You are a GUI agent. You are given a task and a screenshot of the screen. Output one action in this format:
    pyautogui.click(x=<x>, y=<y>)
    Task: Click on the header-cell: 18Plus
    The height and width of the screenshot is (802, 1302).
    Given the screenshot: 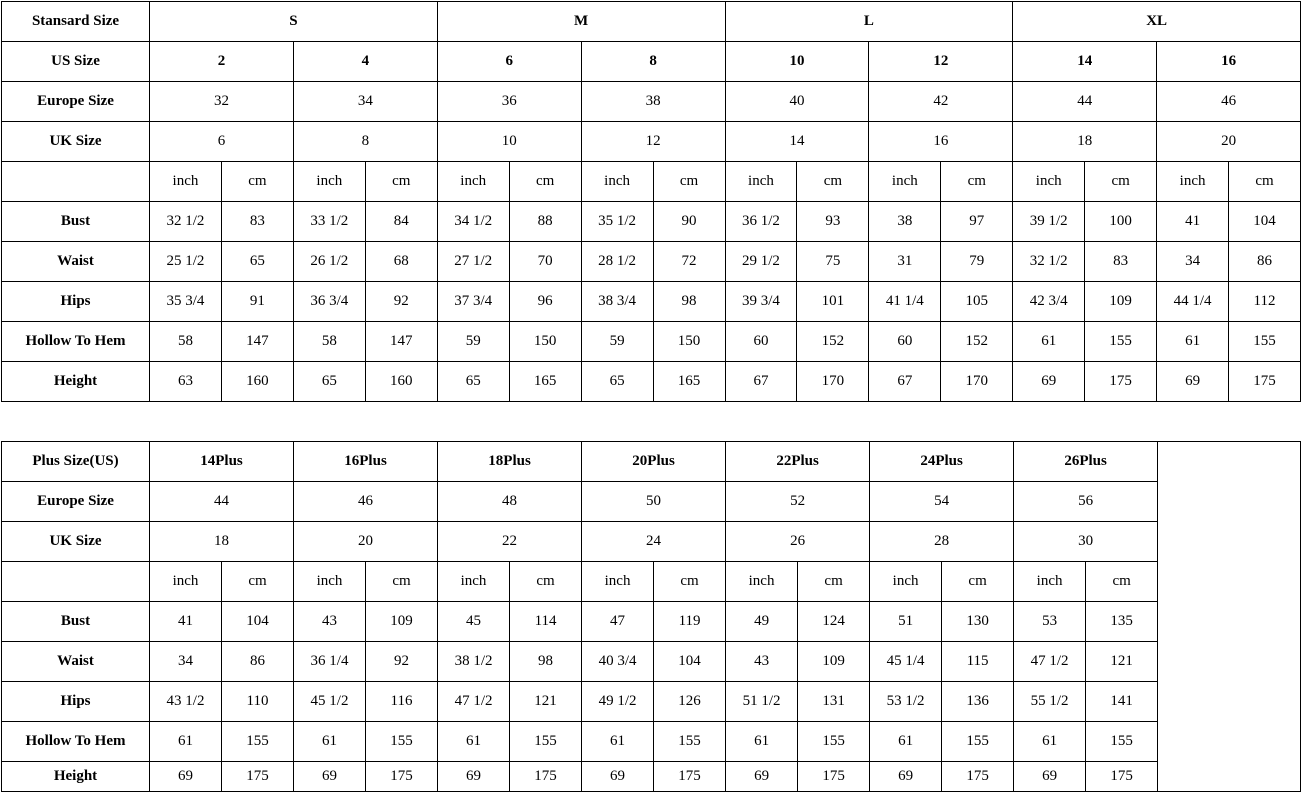 What is the action you would take?
    pyautogui.click(x=510, y=461)
    